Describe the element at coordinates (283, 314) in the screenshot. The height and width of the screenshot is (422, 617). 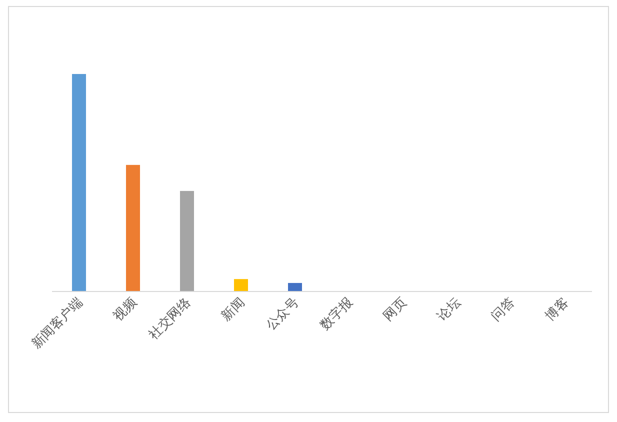
I see `x-tick-label: 公众号` at that location.